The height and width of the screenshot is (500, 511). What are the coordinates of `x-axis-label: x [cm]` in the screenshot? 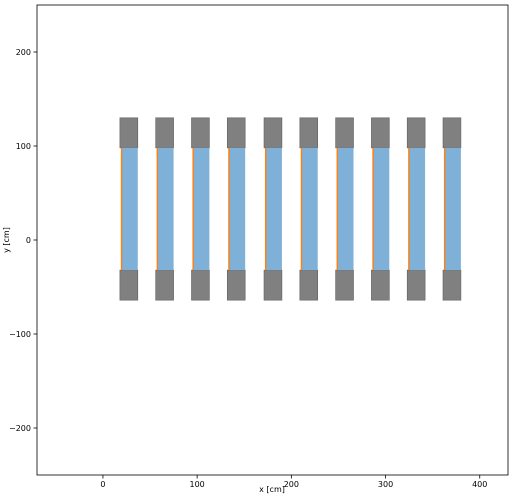 It's located at (272, 489).